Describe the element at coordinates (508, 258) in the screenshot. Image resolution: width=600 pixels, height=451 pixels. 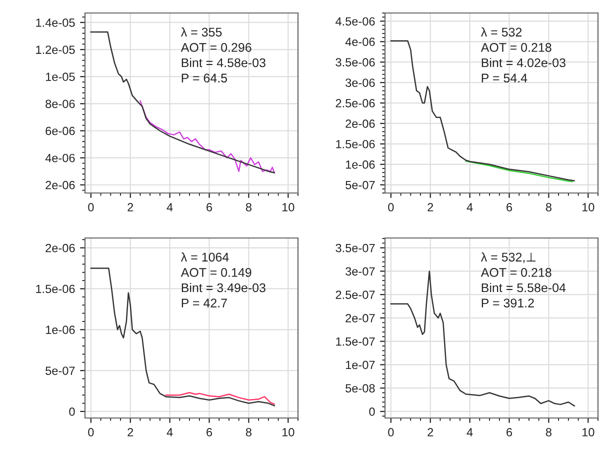
I see `annotation: λ = 532,⊥` at that location.